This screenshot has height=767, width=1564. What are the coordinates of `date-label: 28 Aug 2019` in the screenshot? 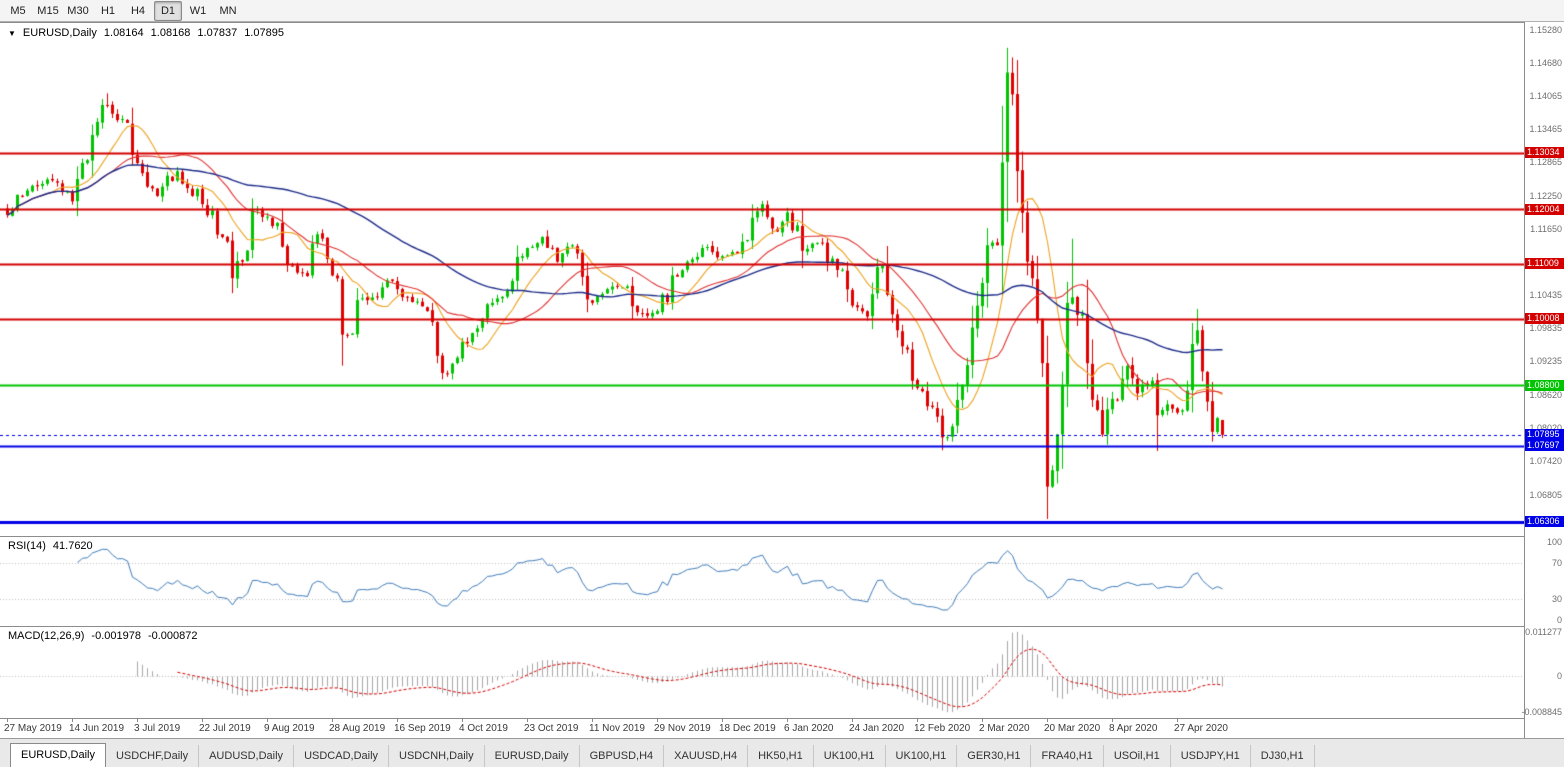 It's located at (357, 728).